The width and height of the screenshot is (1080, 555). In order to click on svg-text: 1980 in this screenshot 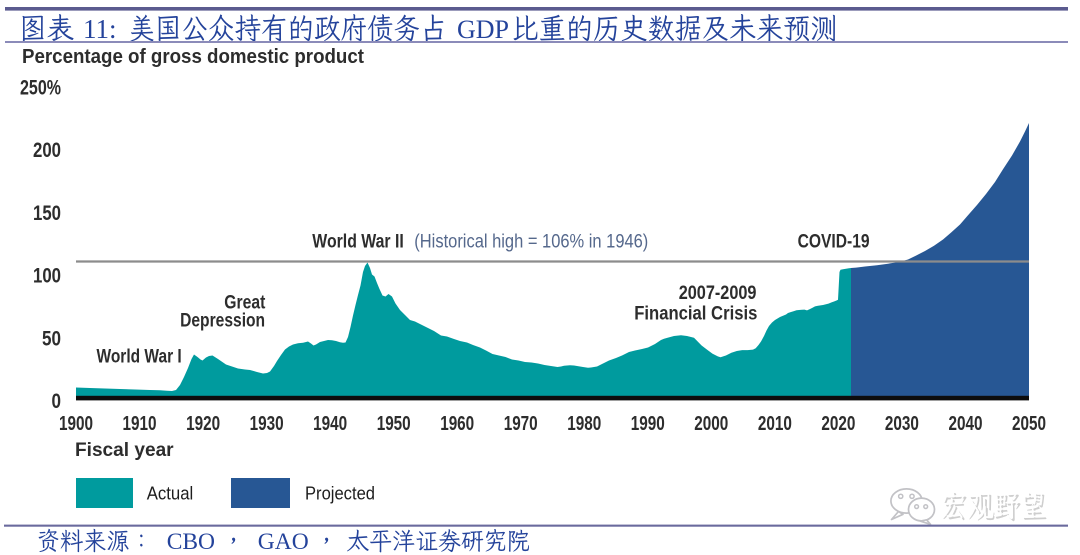, I will do `click(584, 424)`.